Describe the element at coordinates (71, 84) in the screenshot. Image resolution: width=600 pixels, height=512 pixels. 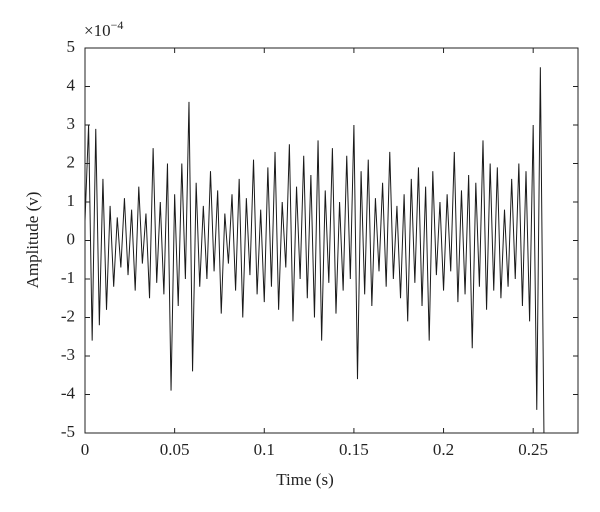
I see `y-tick-label: 4` at that location.